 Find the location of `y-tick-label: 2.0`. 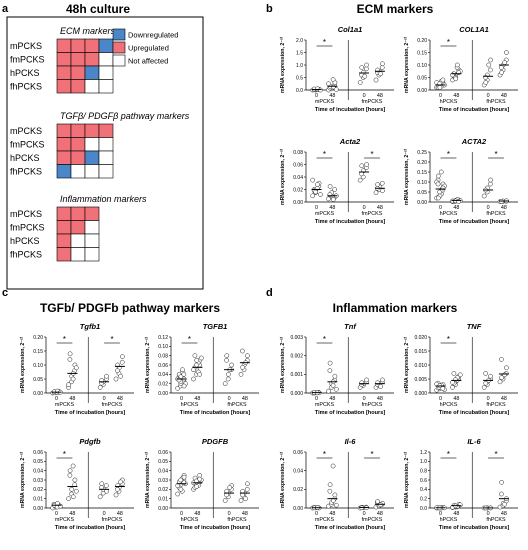

y-tick-label: 2.0 is located at coordinates (299, 41).